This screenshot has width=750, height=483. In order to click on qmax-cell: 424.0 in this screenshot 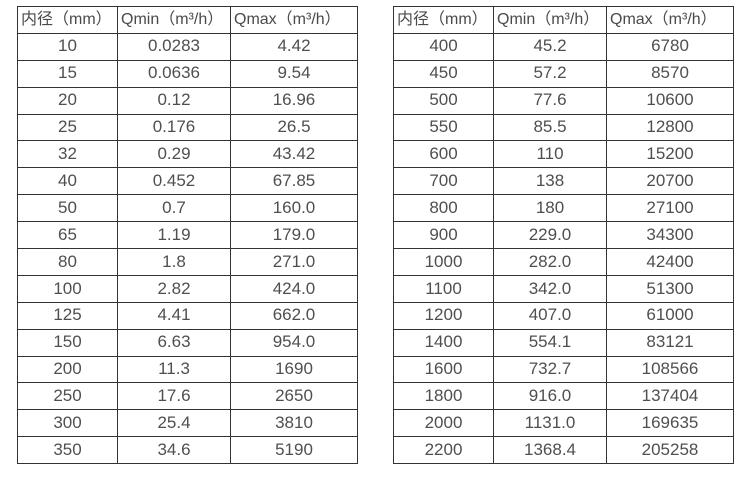, I will do `click(294, 288)`.